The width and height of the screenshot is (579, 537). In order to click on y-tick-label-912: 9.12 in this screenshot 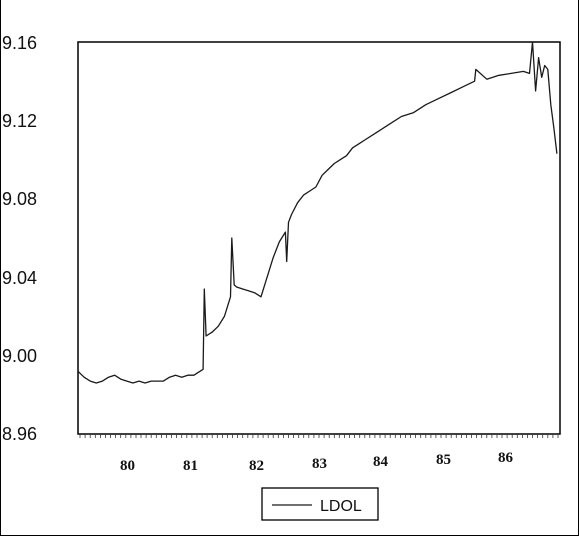, I will do `click(19, 121)`.